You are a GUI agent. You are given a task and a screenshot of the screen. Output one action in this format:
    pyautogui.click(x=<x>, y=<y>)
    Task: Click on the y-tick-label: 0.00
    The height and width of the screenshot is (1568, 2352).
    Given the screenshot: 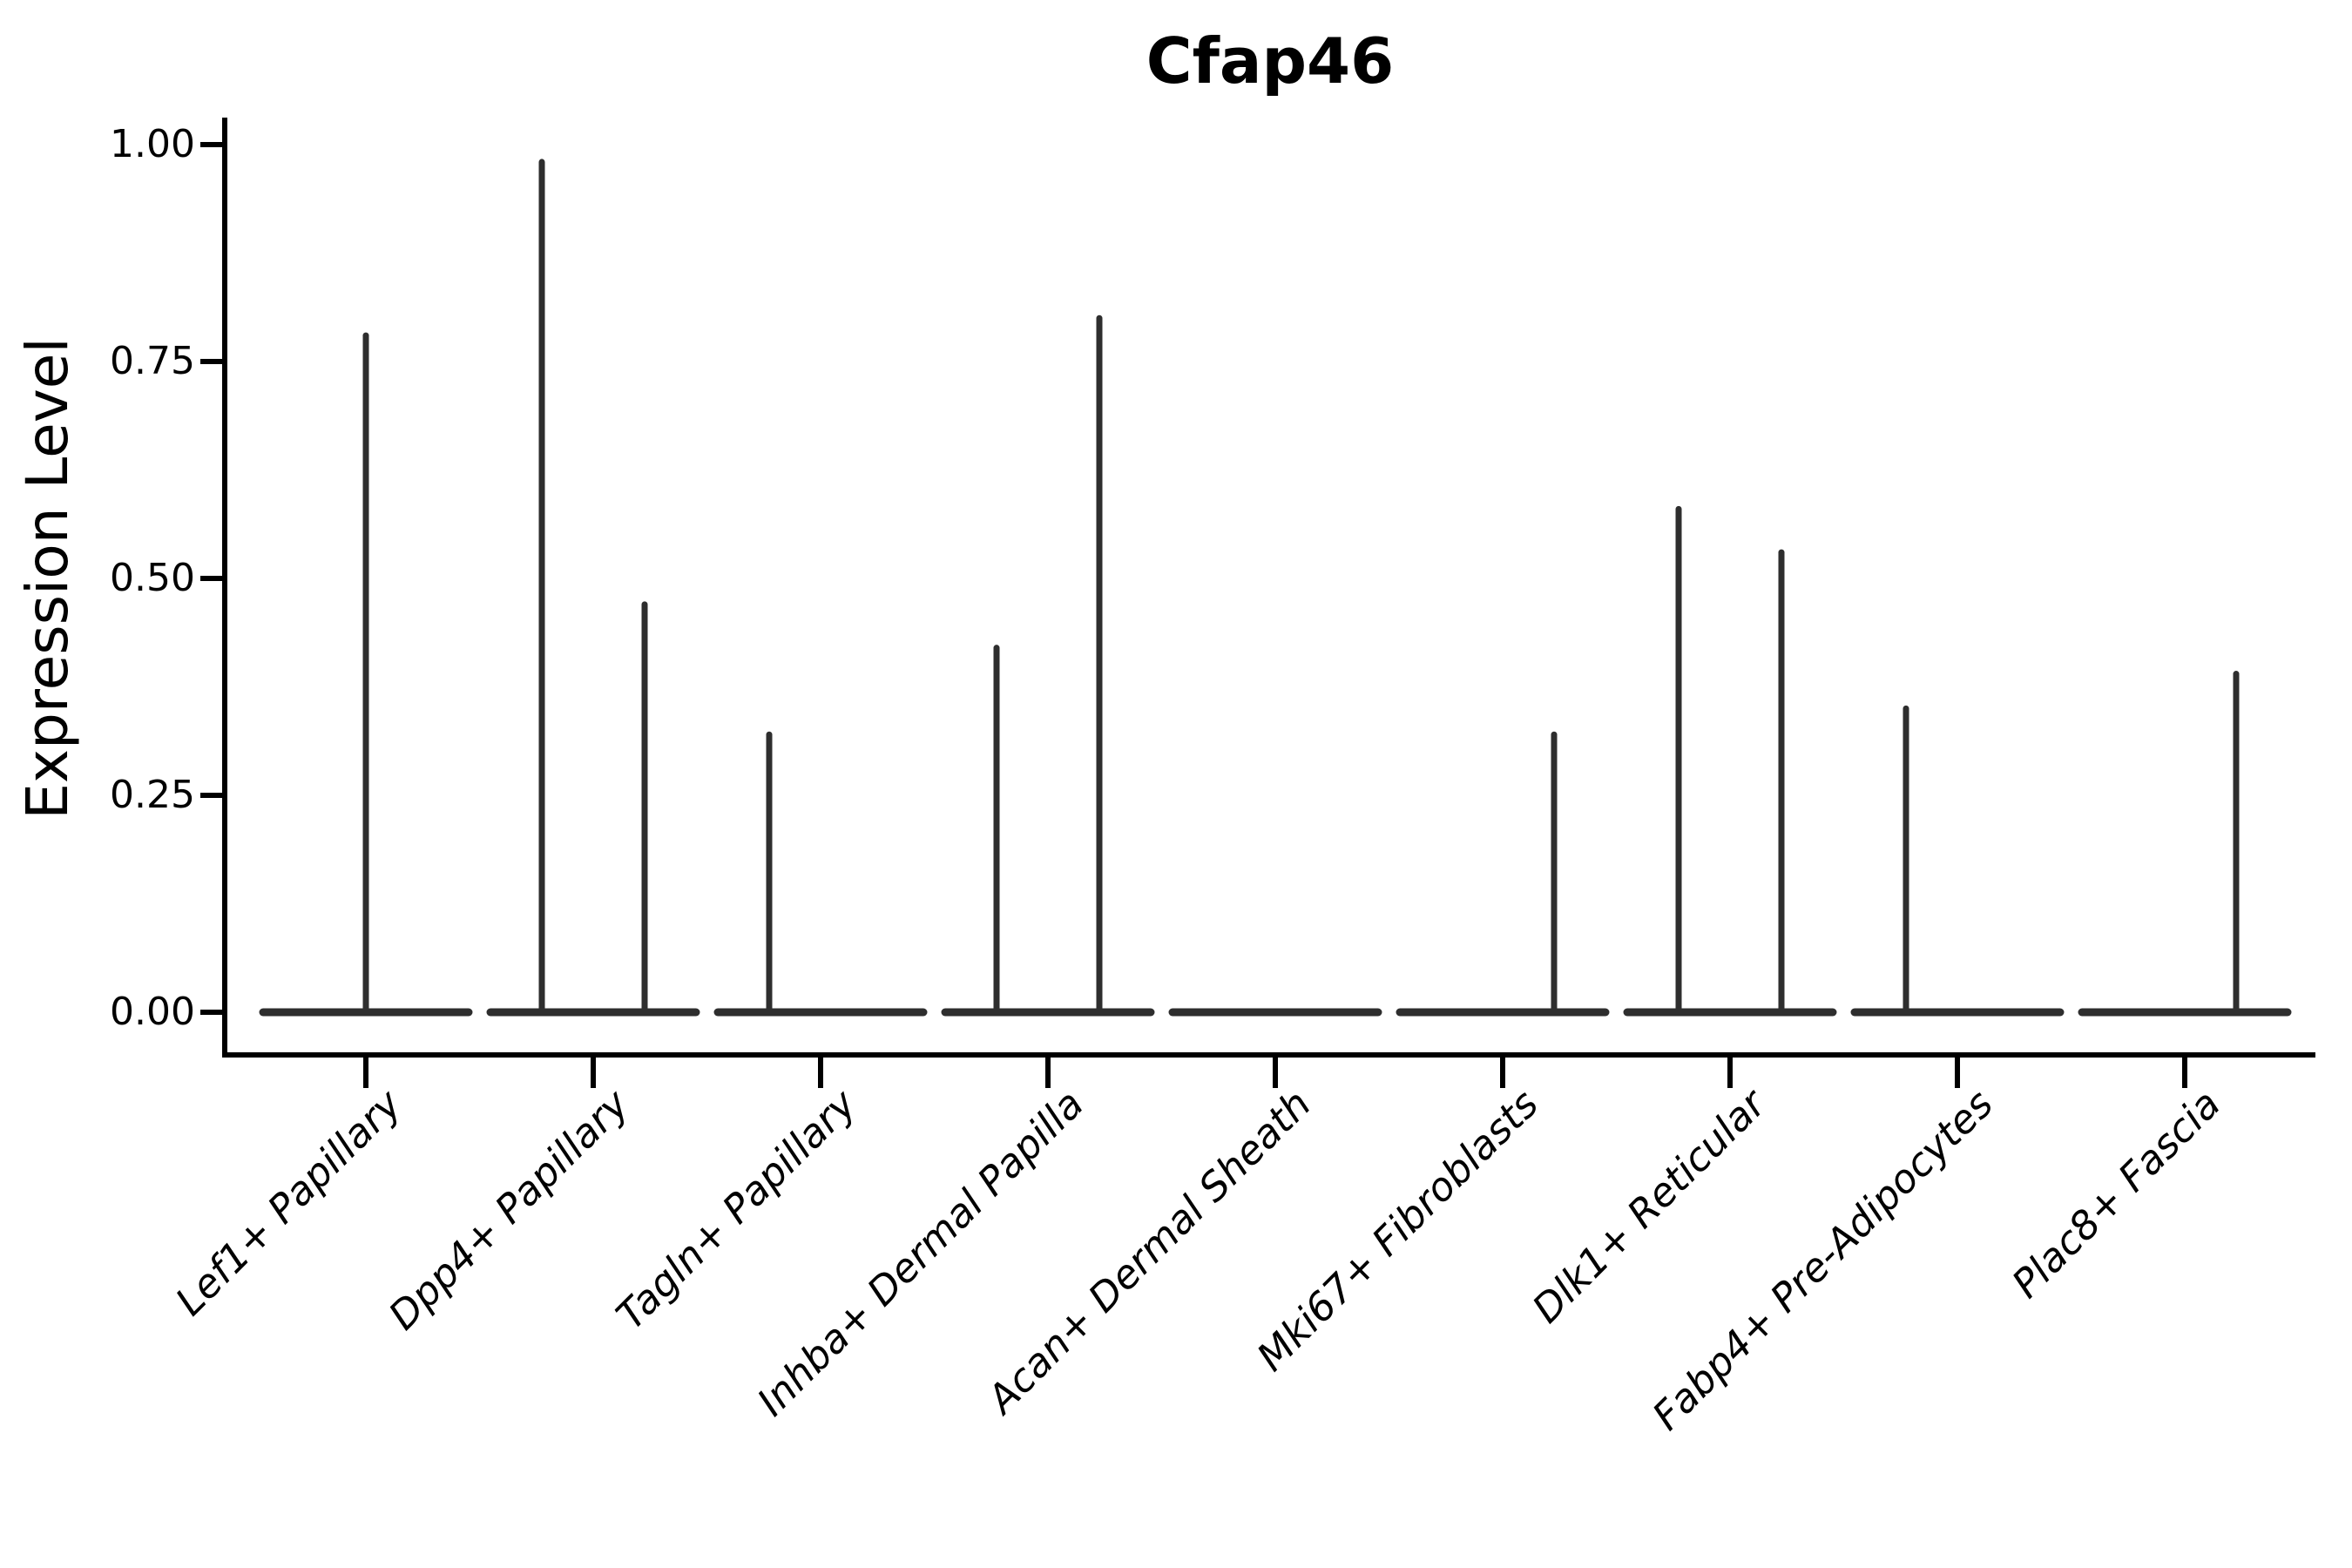 What is the action you would take?
    pyautogui.click(x=152, y=1012)
    